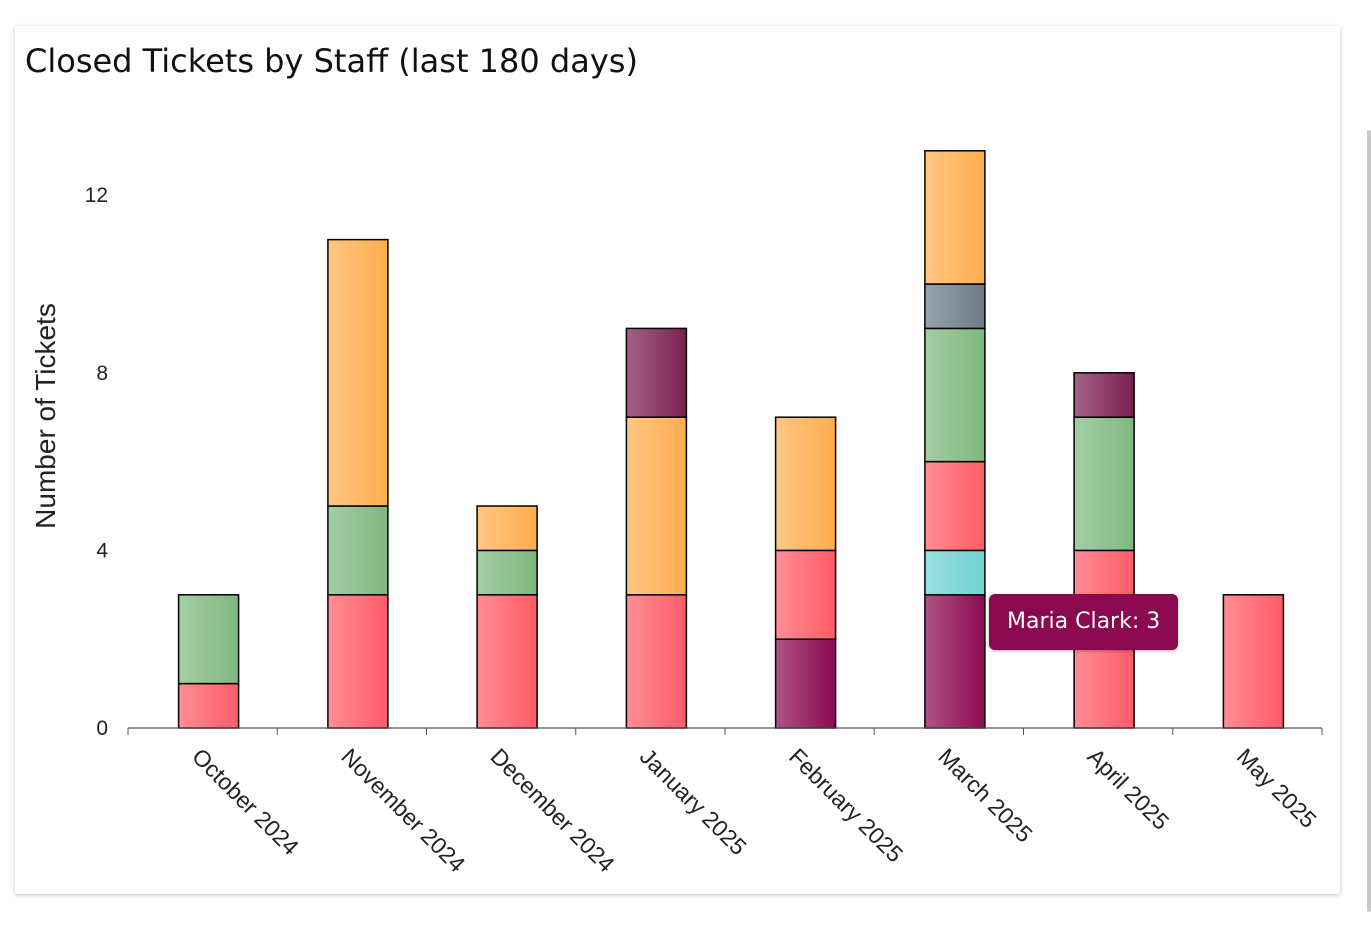 This screenshot has width=1371, height=926. What do you see at coordinates (331, 61) in the screenshot?
I see `chart-title: Closed Tickets by Staff (last 180 days)` at bounding box center [331, 61].